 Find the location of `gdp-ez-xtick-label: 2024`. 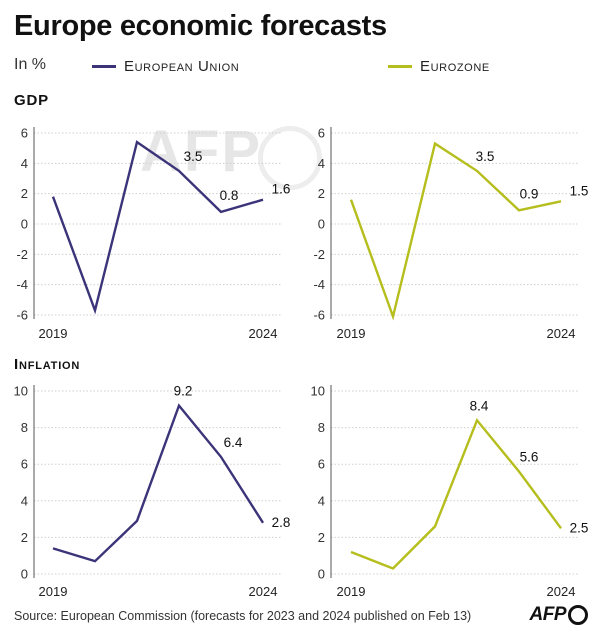

gdp-ez-xtick-label: 2024 is located at coordinates (561, 333).